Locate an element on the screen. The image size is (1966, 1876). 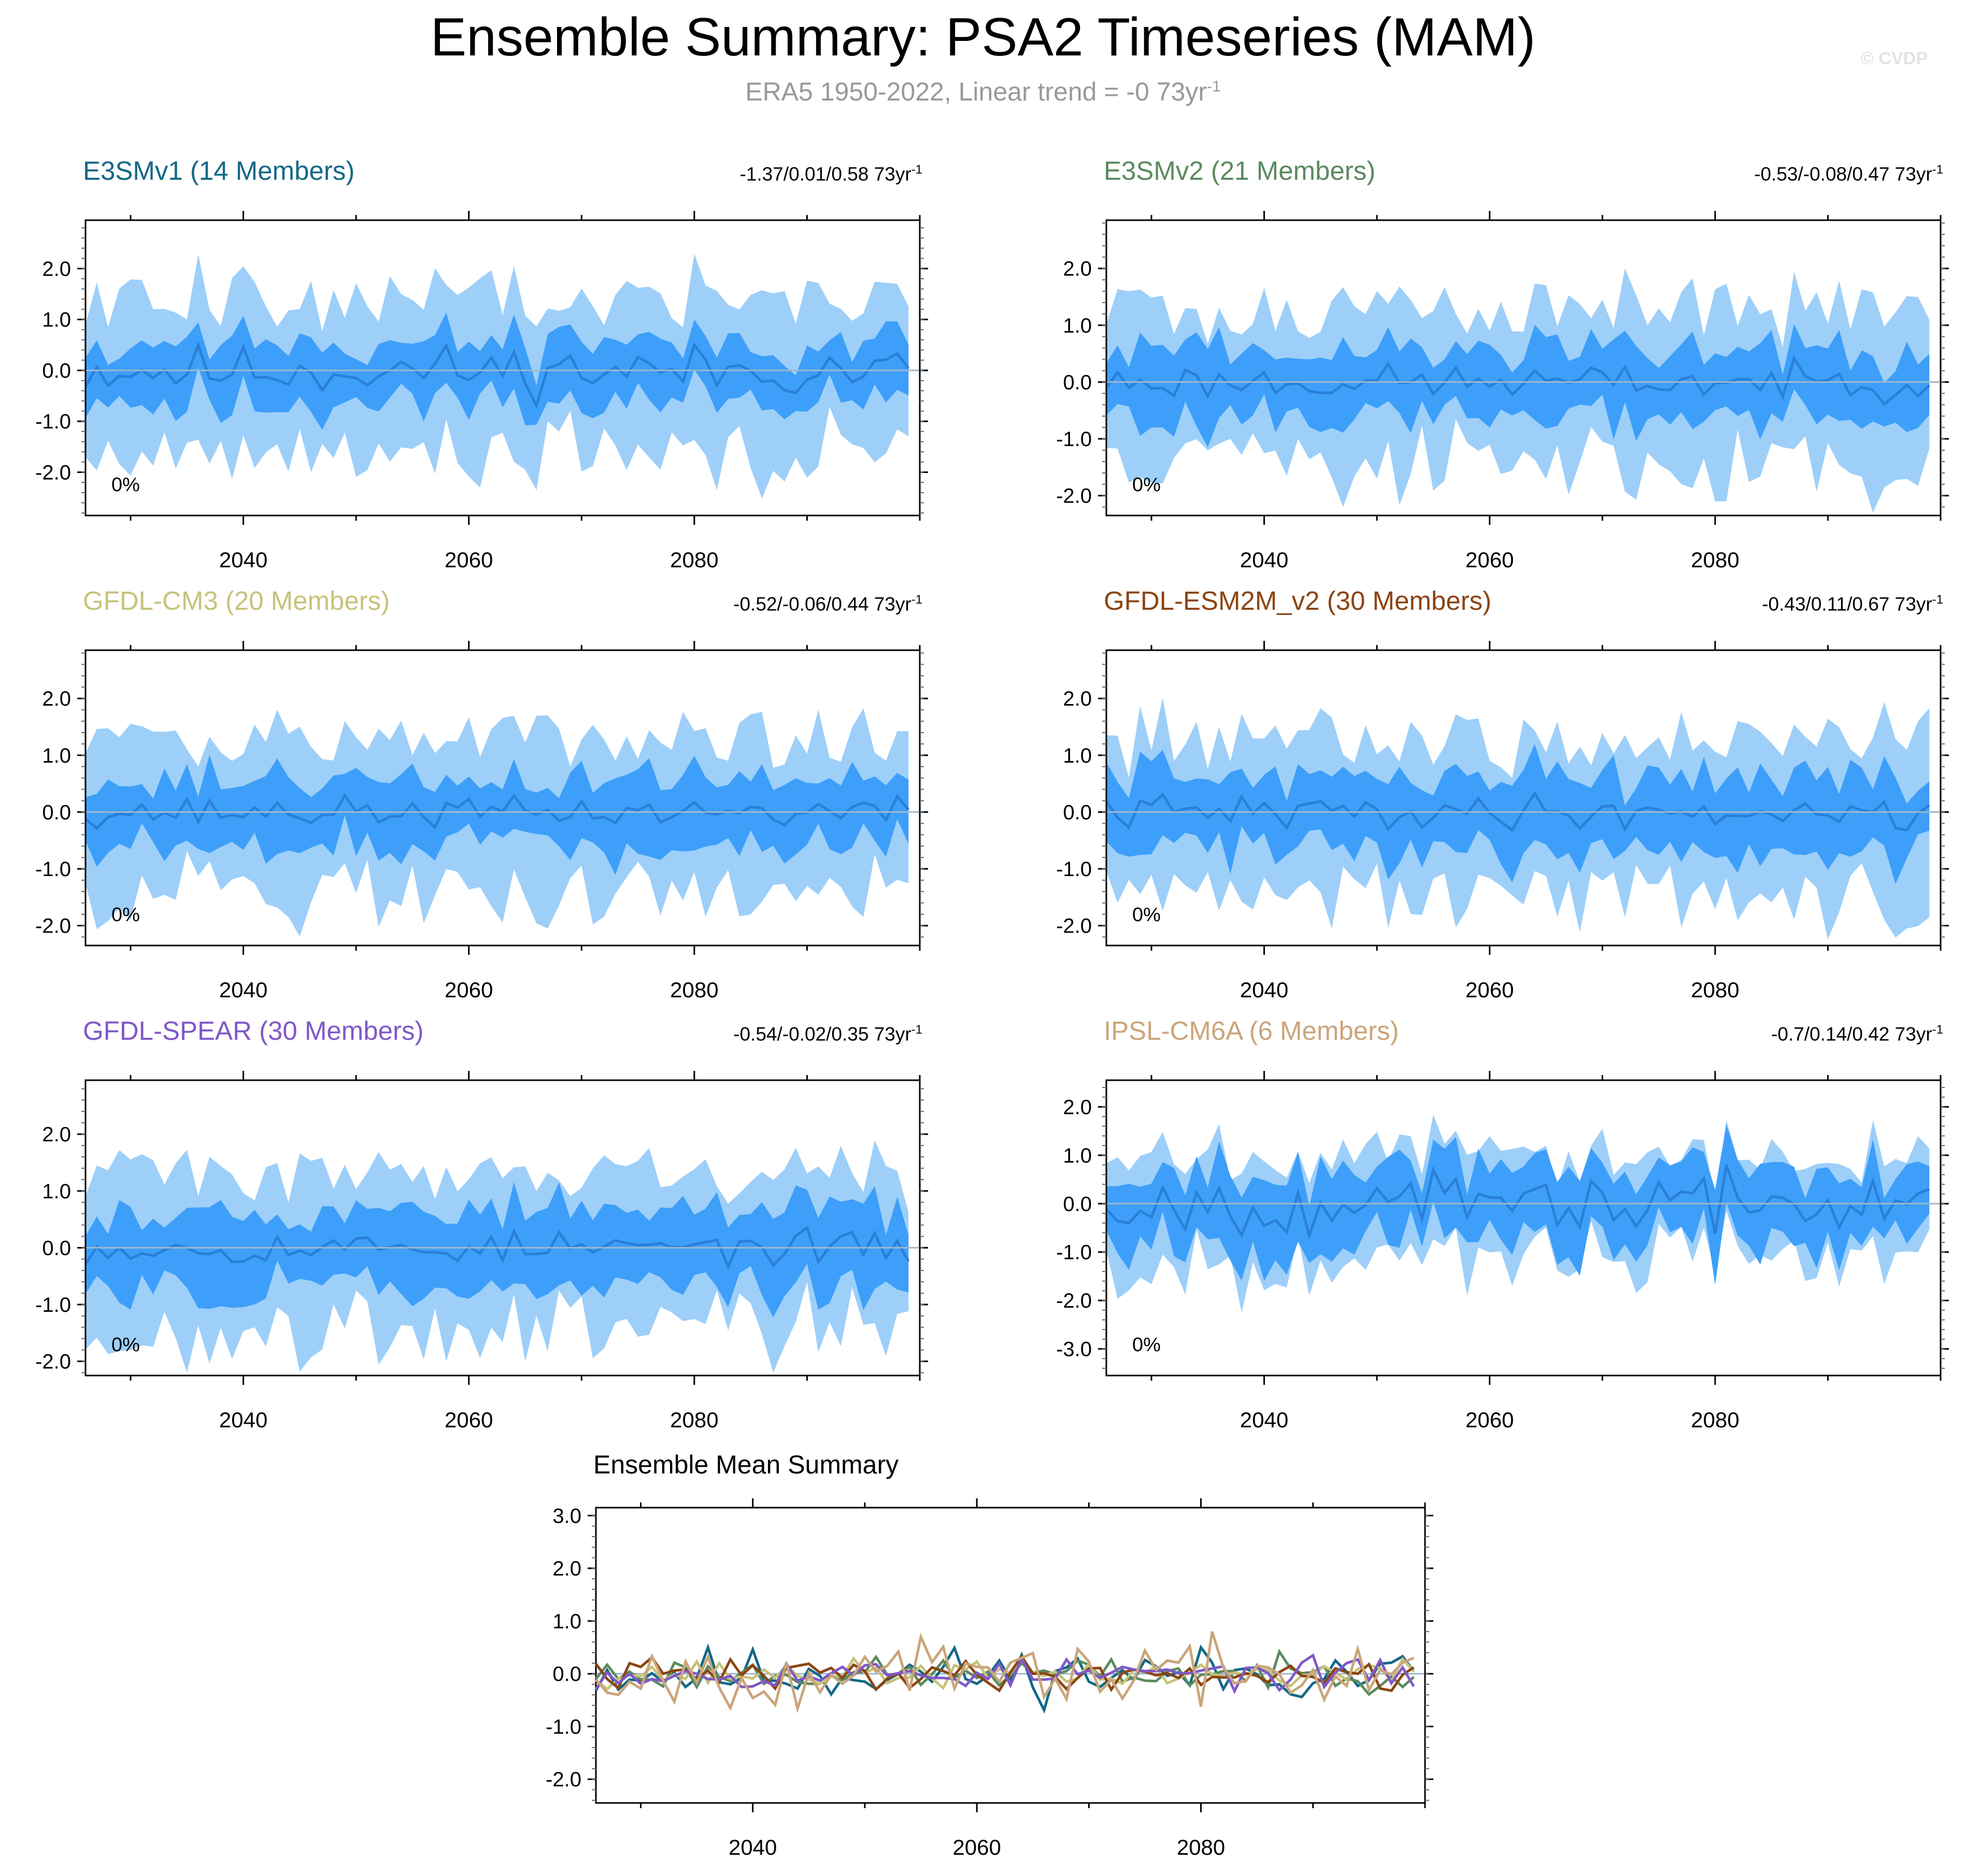
panel-ipsl-cm6a-trend-label: -0.7/0.14/0.42 73yr-1 is located at coordinates (1857, 1034).